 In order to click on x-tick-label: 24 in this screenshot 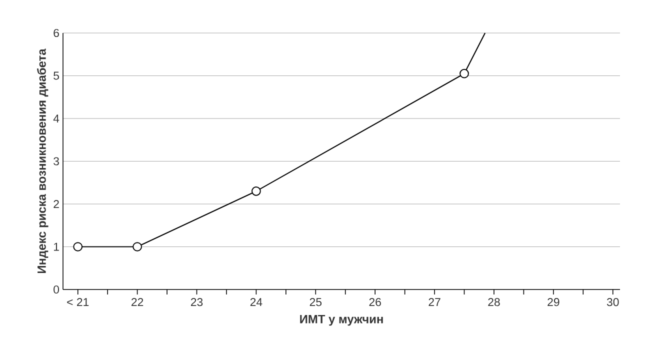, I will do `click(256, 302)`.